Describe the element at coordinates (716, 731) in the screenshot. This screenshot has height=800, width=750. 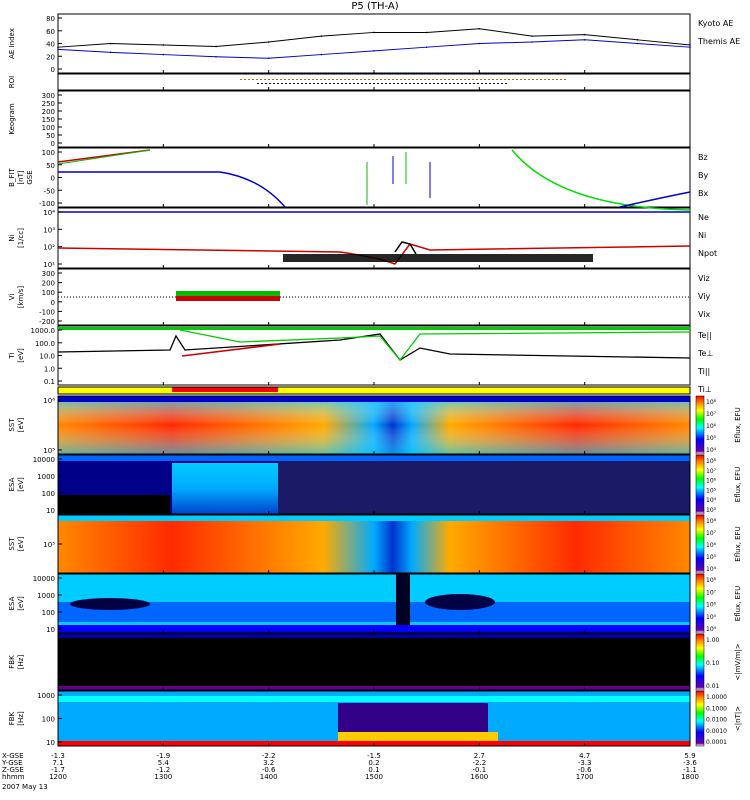
I see `colorbar-tick: 0.0010` at that location.